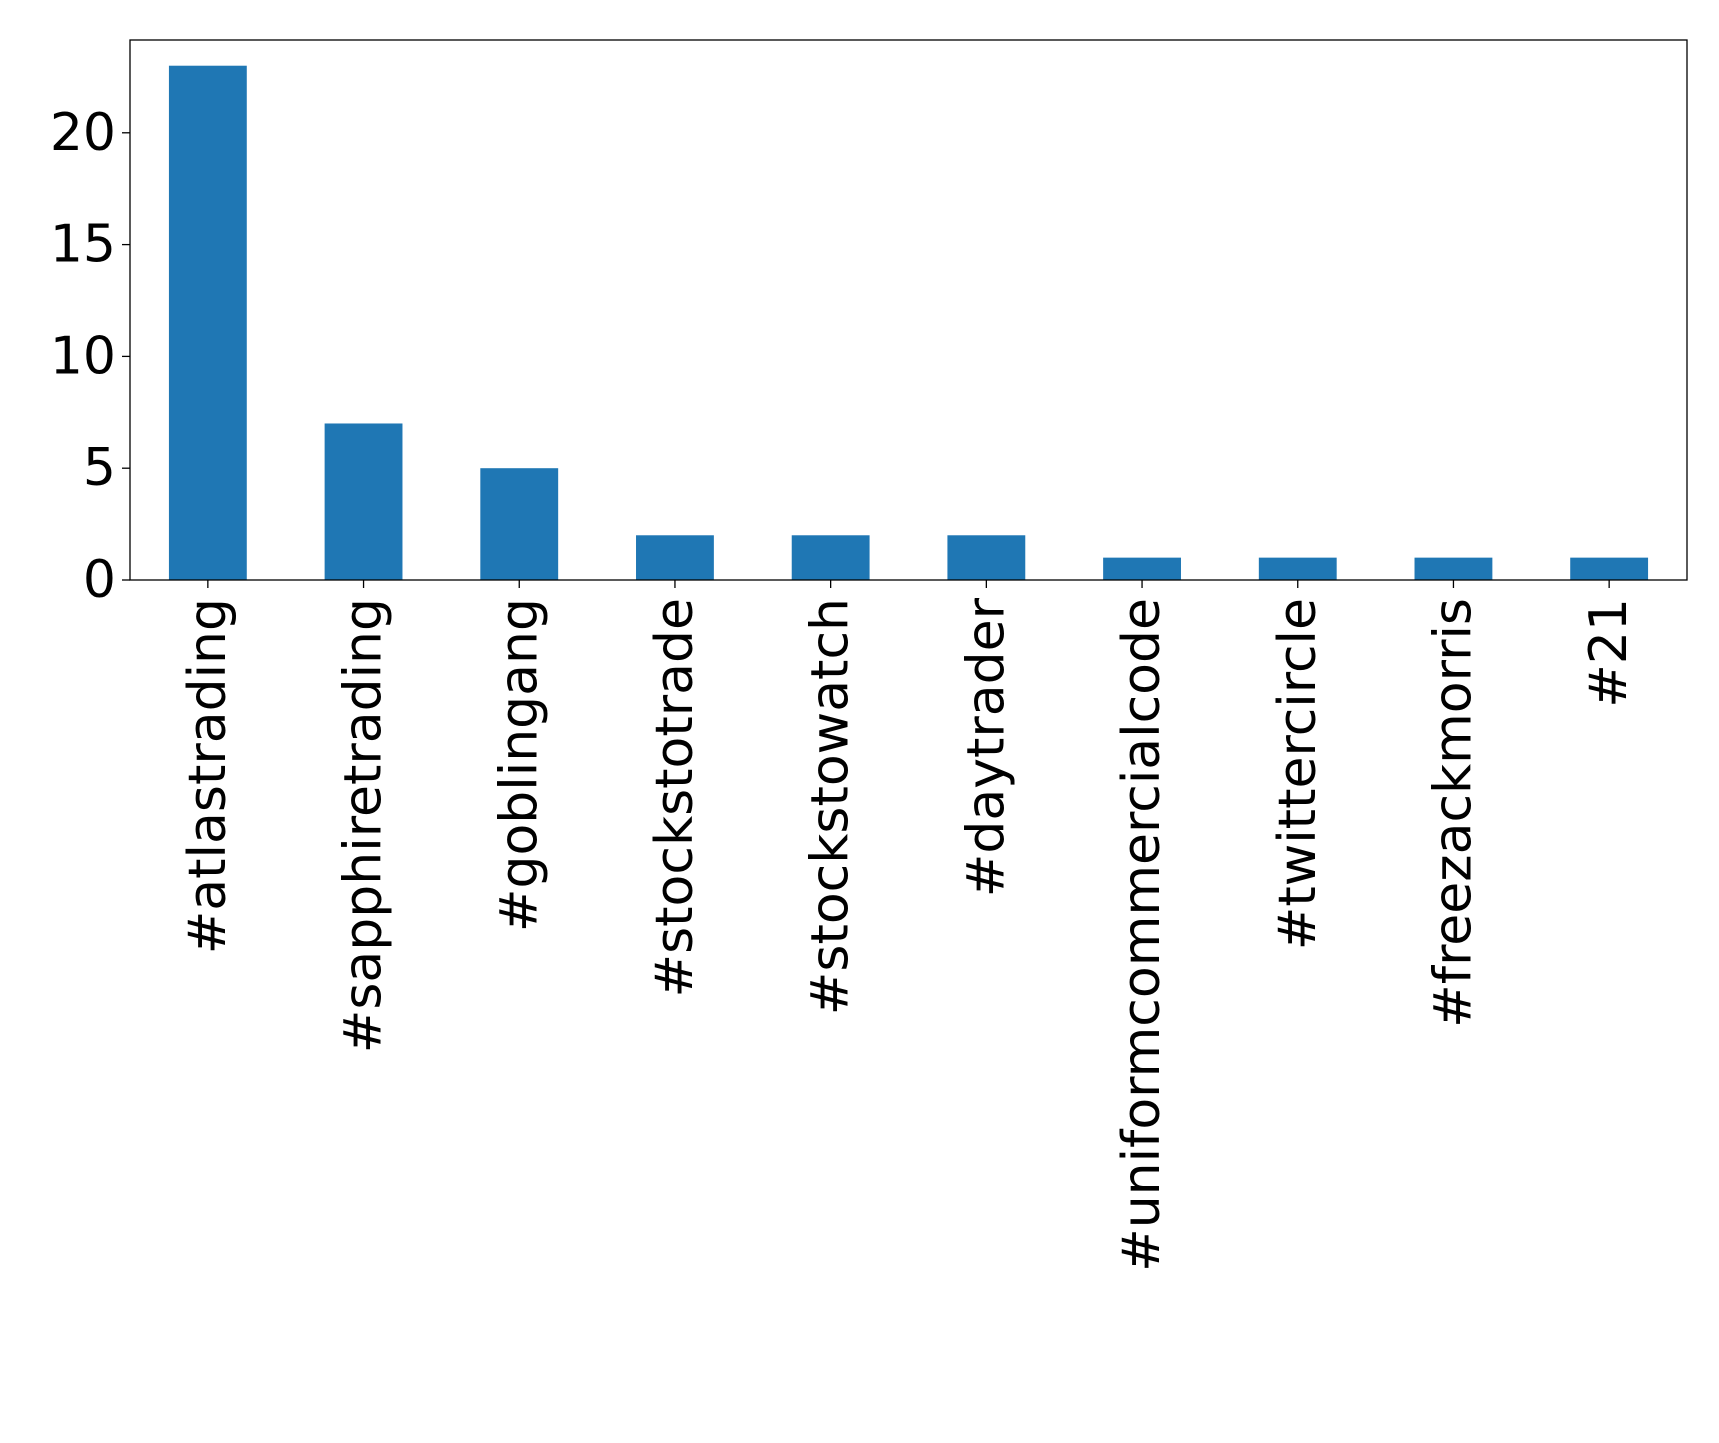 This screenshot has width=1719, height=1443. Describe the element at coordinates (986, 747) in the screenshot. I see `x-tick-label: #daytrader` at that location.